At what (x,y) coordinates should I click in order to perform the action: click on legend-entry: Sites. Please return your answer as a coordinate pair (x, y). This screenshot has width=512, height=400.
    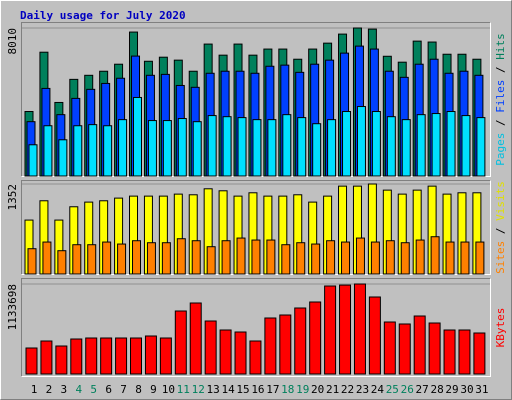
    Looking at the image, I should click on (500, 257).